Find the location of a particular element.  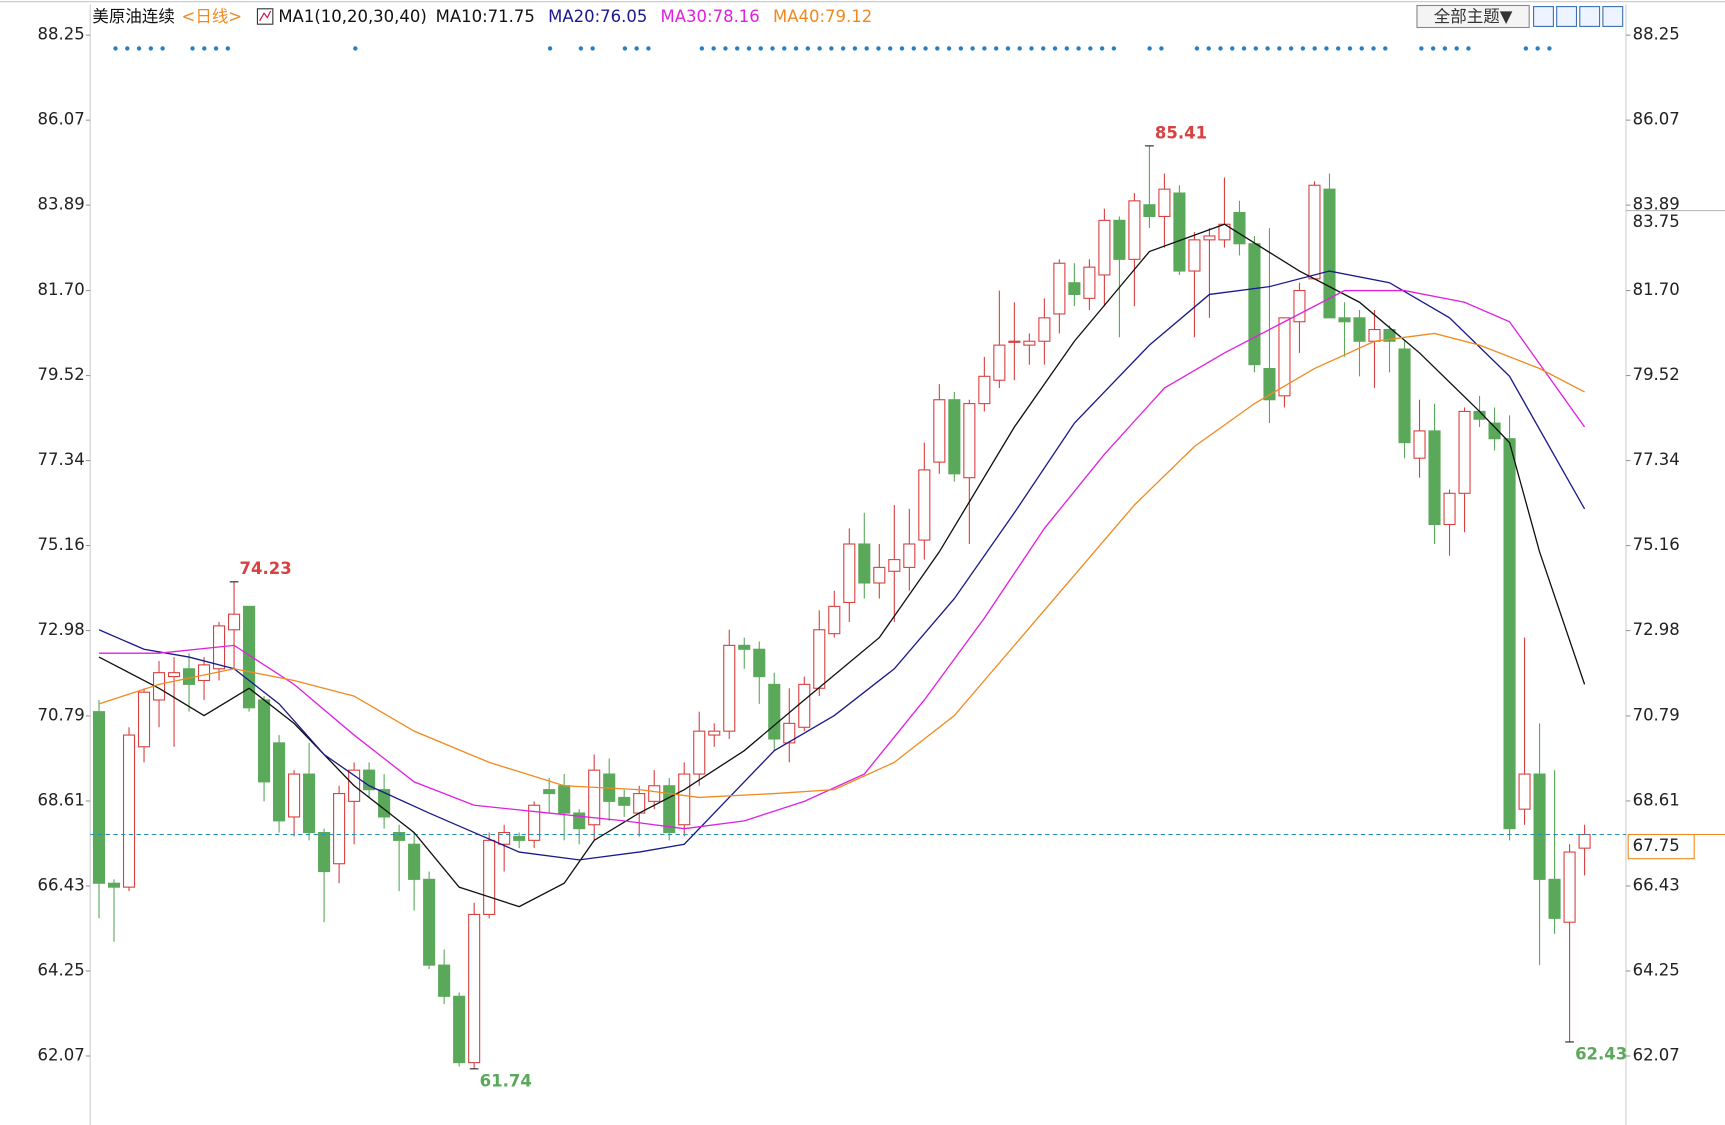

indicator-label: MA1(10,20,30,40) is located at coordinates (352, 16).